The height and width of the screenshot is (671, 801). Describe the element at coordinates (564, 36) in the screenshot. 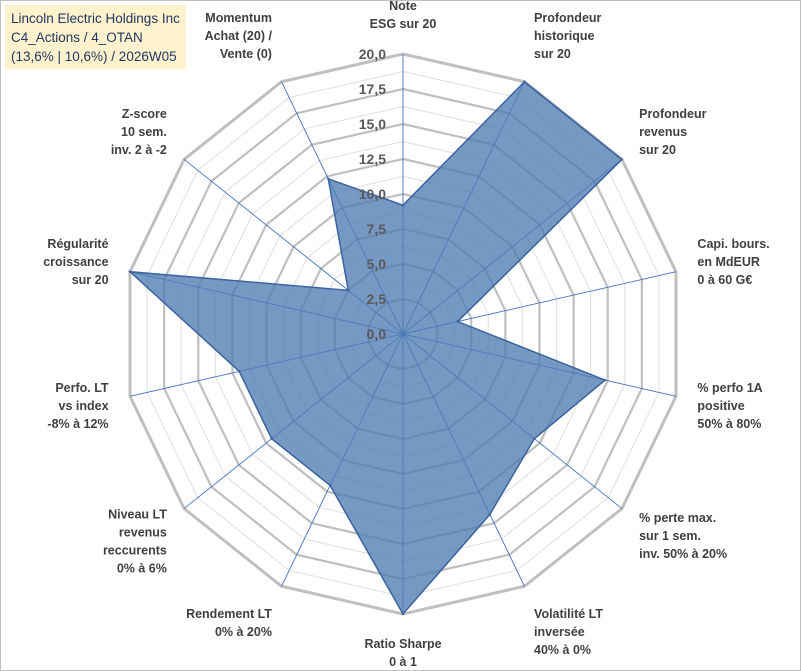

I see `axis-label-line: historique` at that location.